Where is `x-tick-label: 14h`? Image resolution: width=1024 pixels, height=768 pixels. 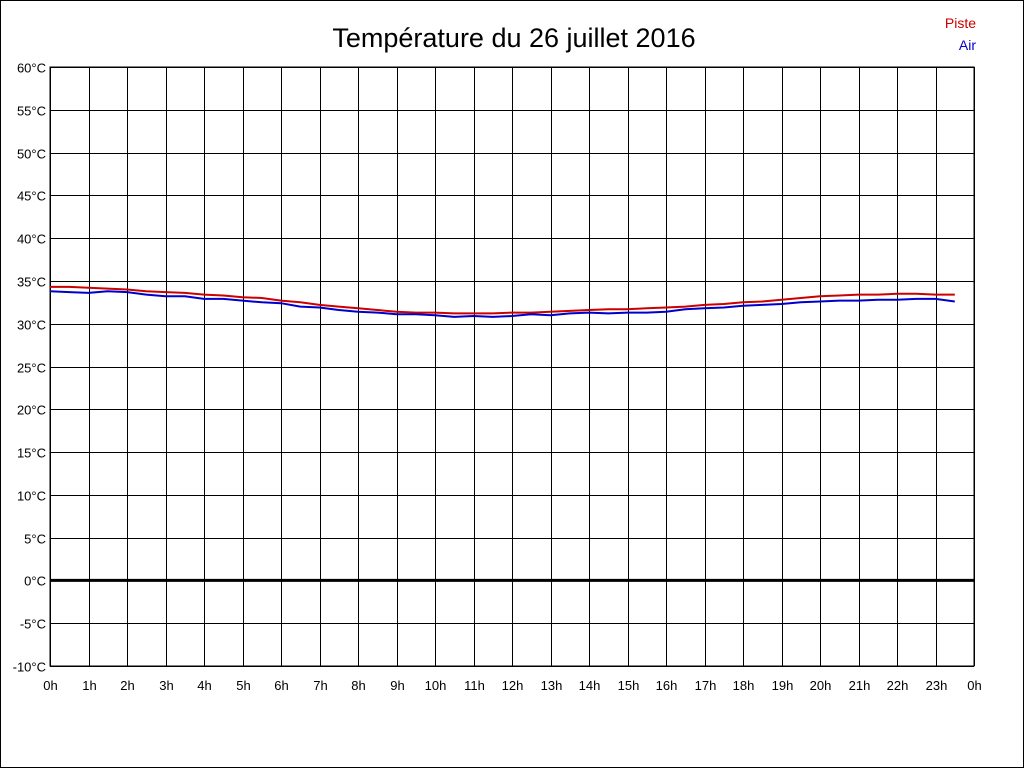 x-tick-label: 14h is located at coordinates (590, 685).